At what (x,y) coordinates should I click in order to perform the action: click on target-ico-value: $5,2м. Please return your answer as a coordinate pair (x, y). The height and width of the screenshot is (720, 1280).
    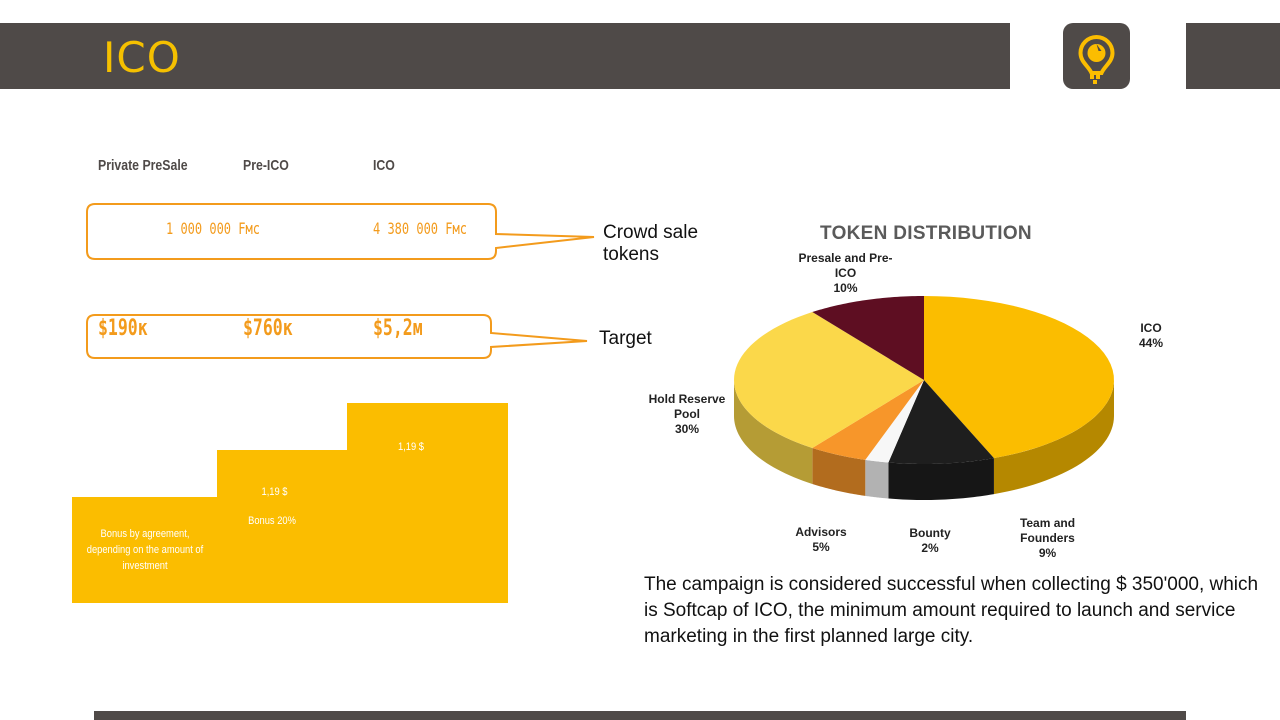
    Looking at the image, I should click on (398, 328).